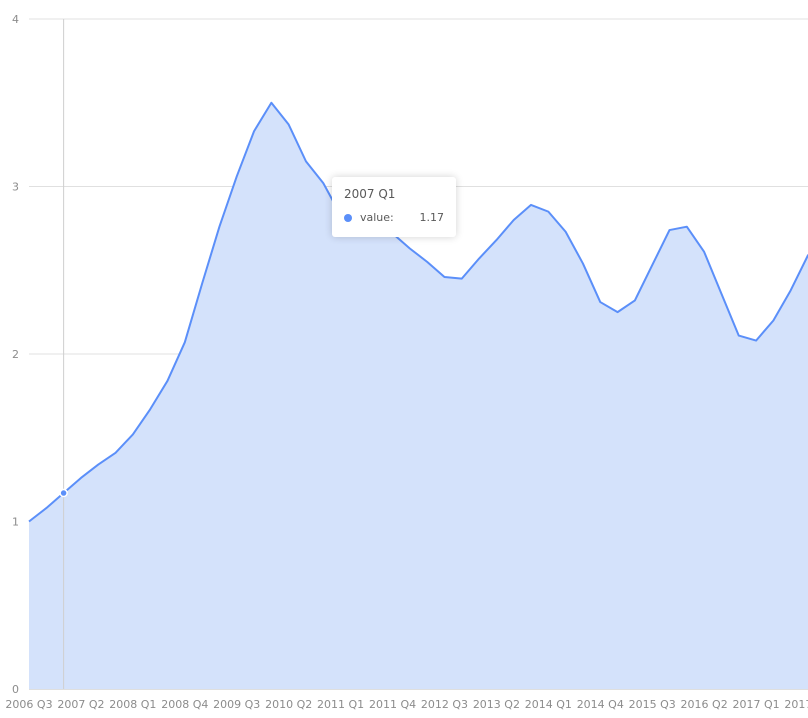 The height and width of the screenshot is (718, 808). I want to click on y-tick-label: 3, so click(15, 187).